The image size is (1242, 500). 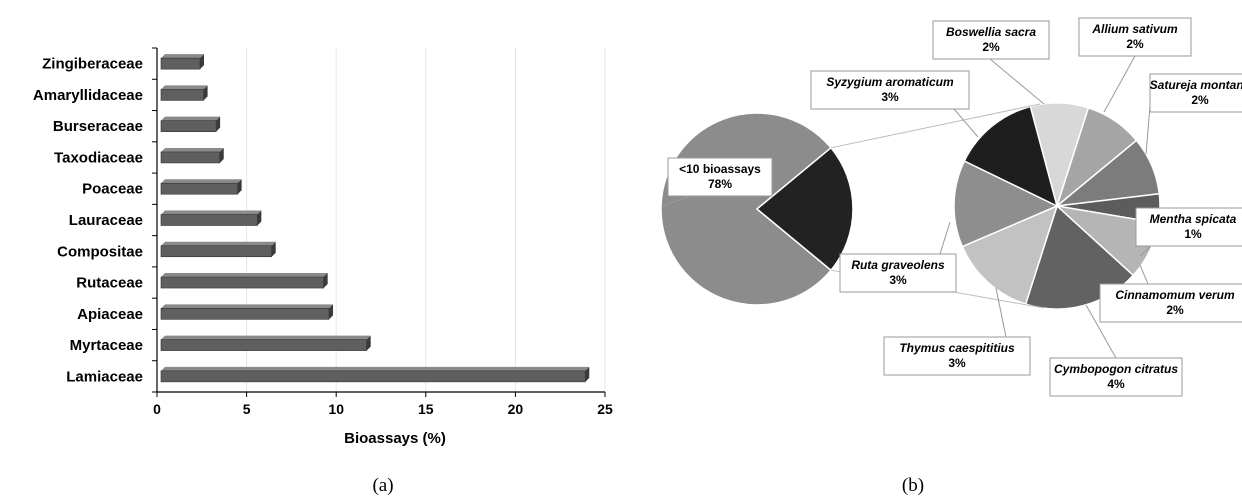 What do you see at coordinates (1006, 203) in the screenshot?
I see `slice-ruta-graveolens` at bounding box center [1006, 203].